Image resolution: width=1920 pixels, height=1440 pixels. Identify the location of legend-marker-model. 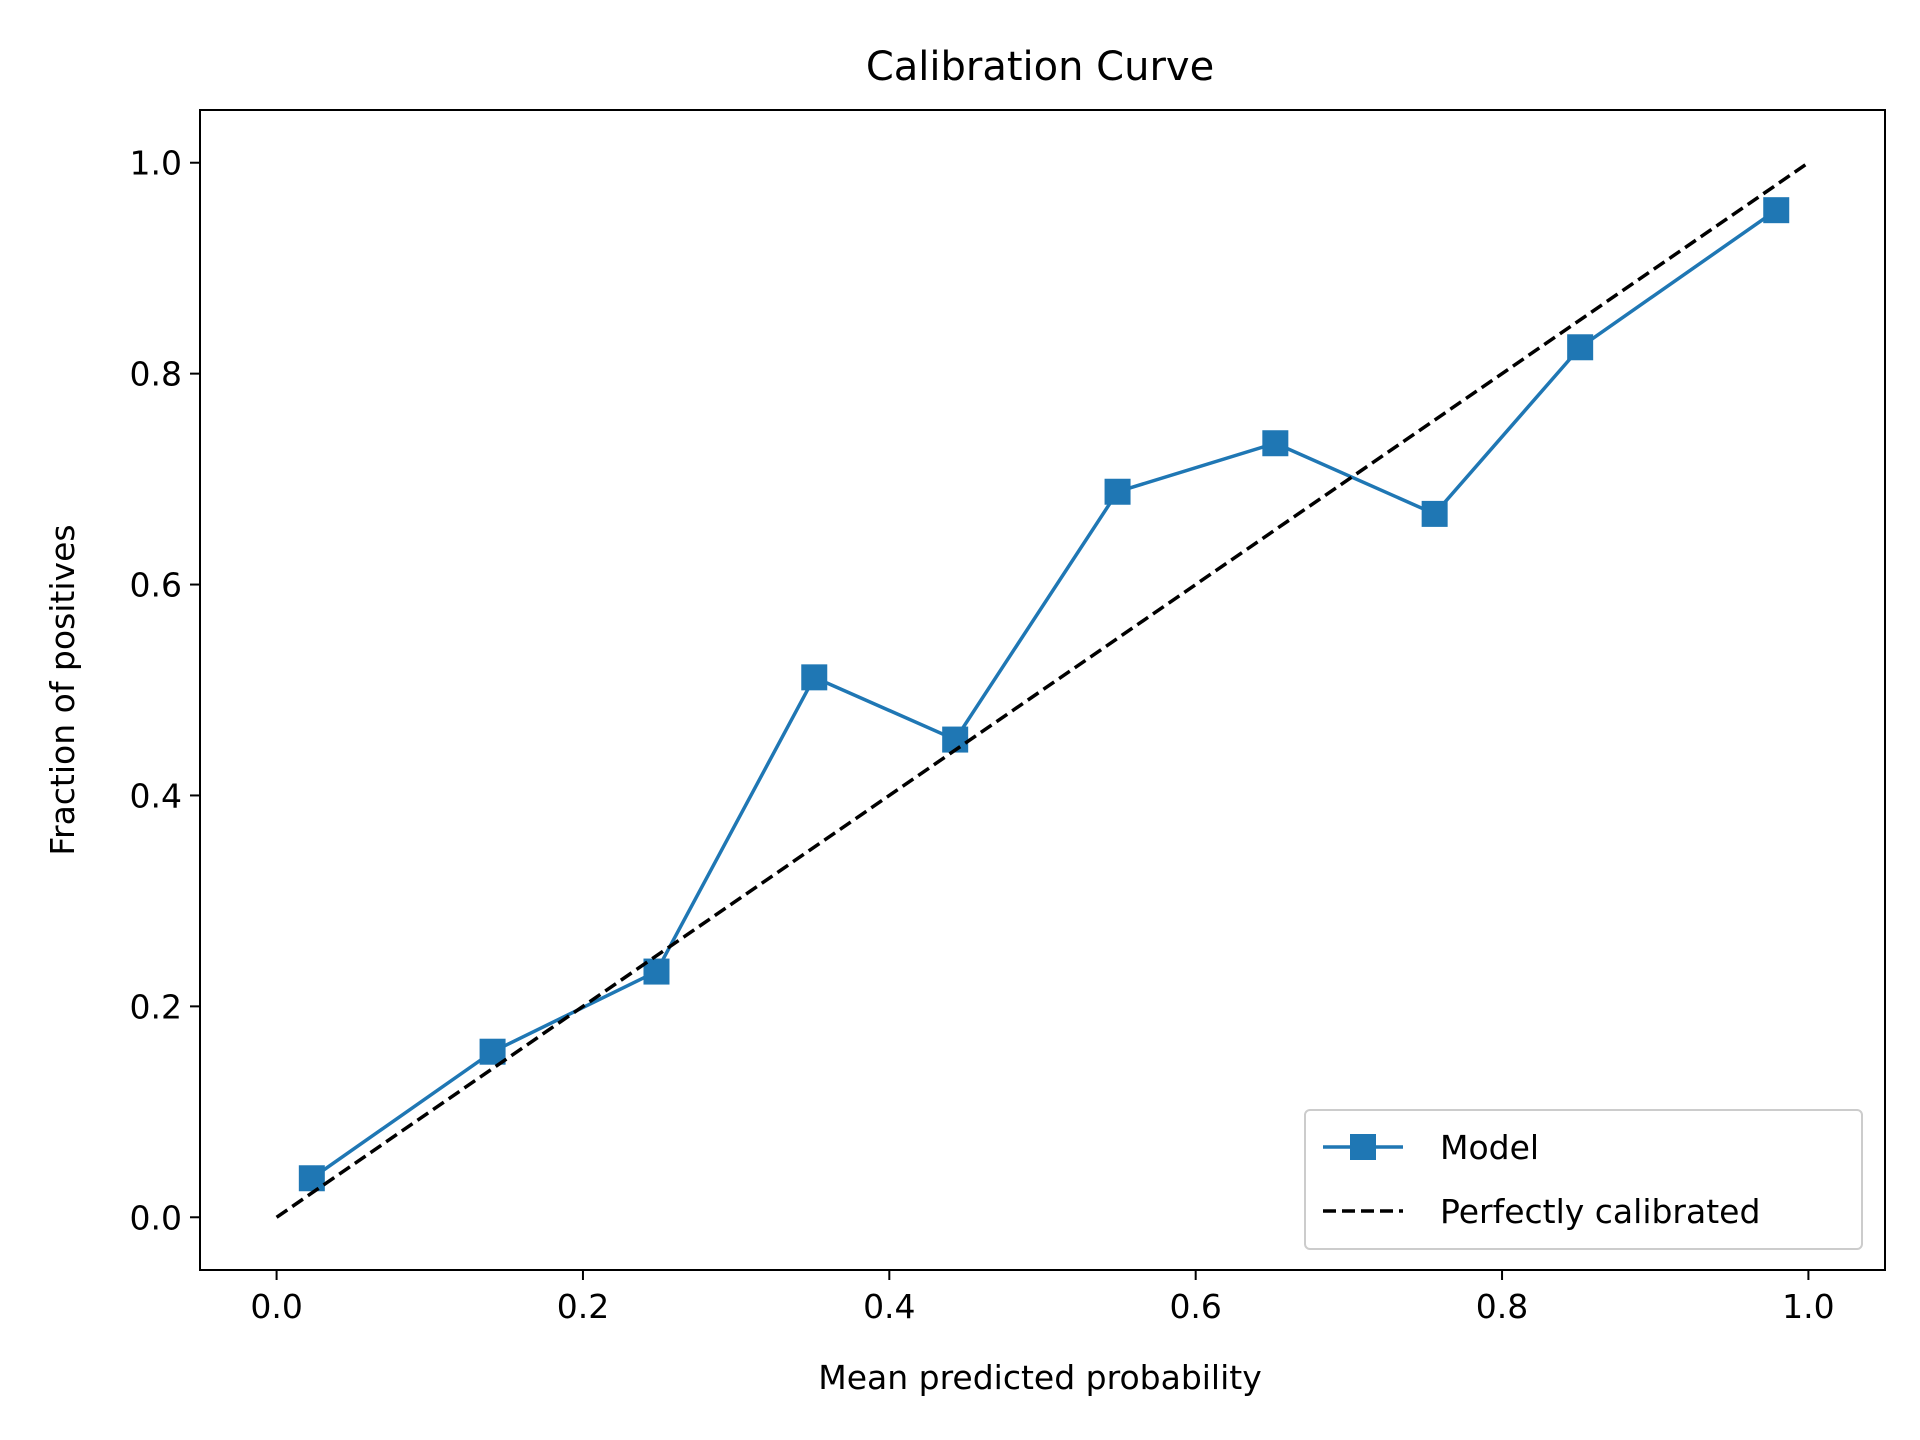
(1363, 1147).